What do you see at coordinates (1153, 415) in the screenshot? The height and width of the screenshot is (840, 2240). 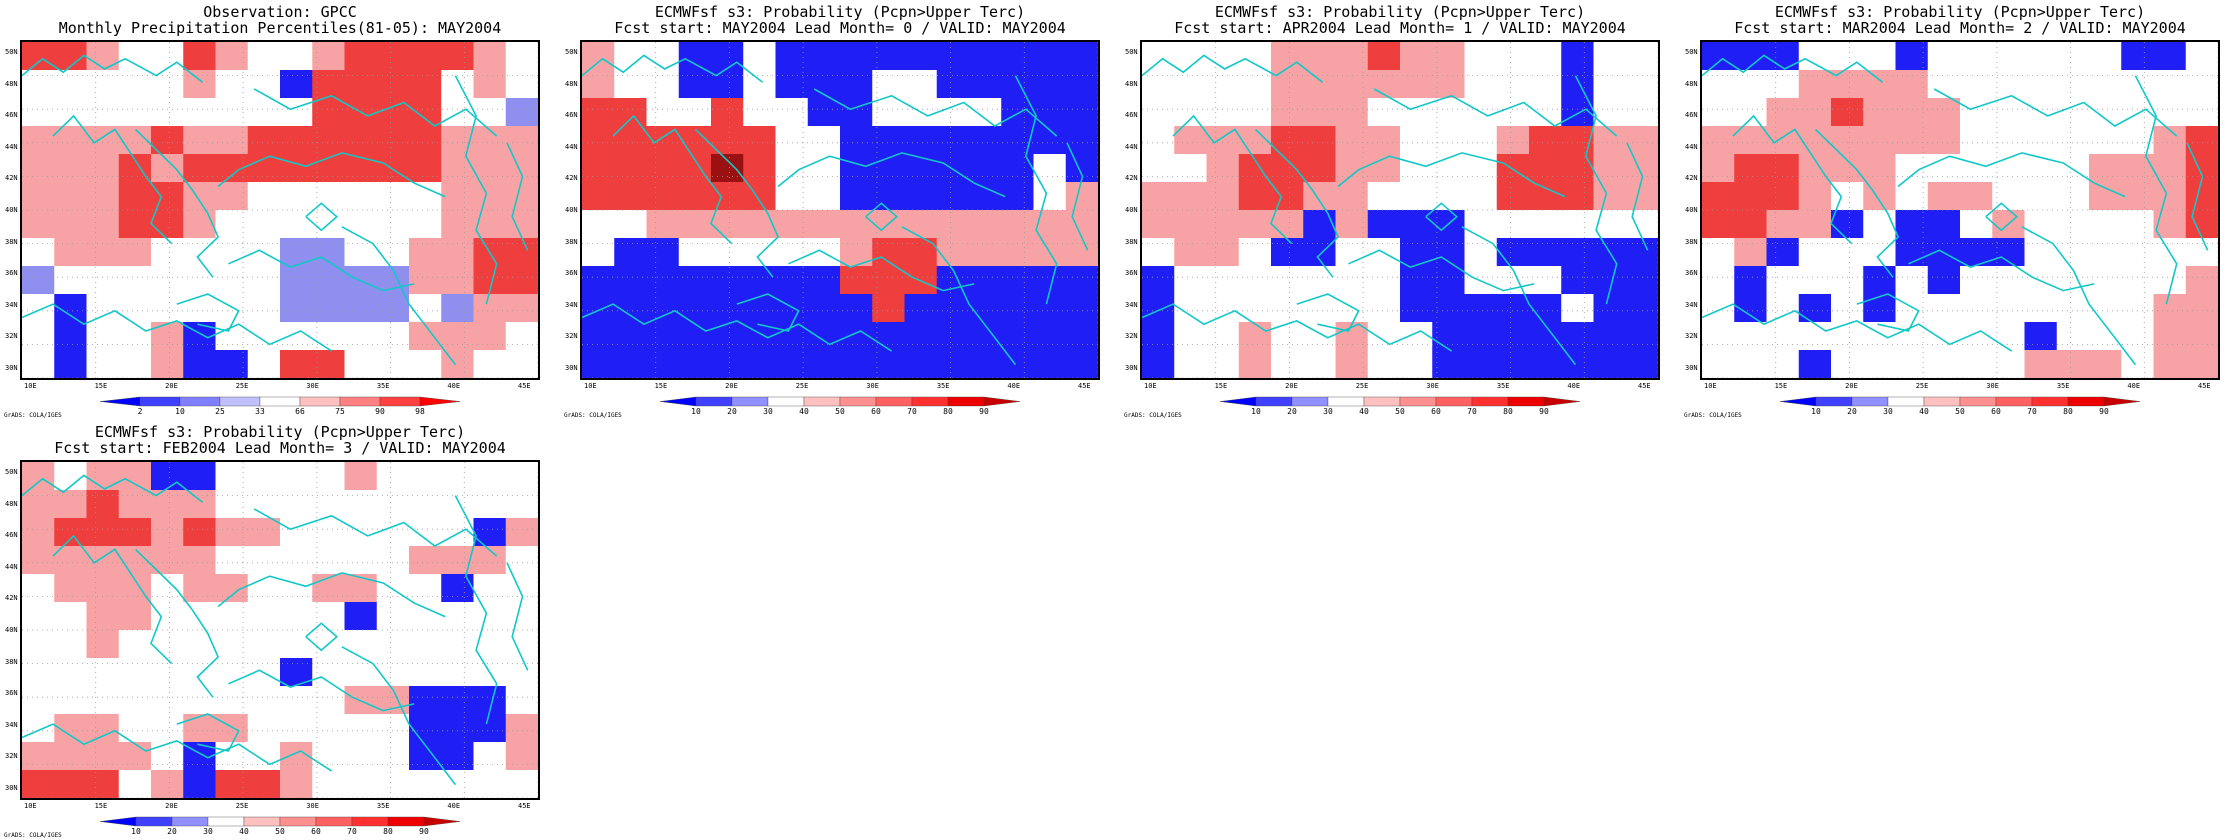 I see `grads-credit: GrADS: COLA/IGES` at bounding box center [1153, 415].